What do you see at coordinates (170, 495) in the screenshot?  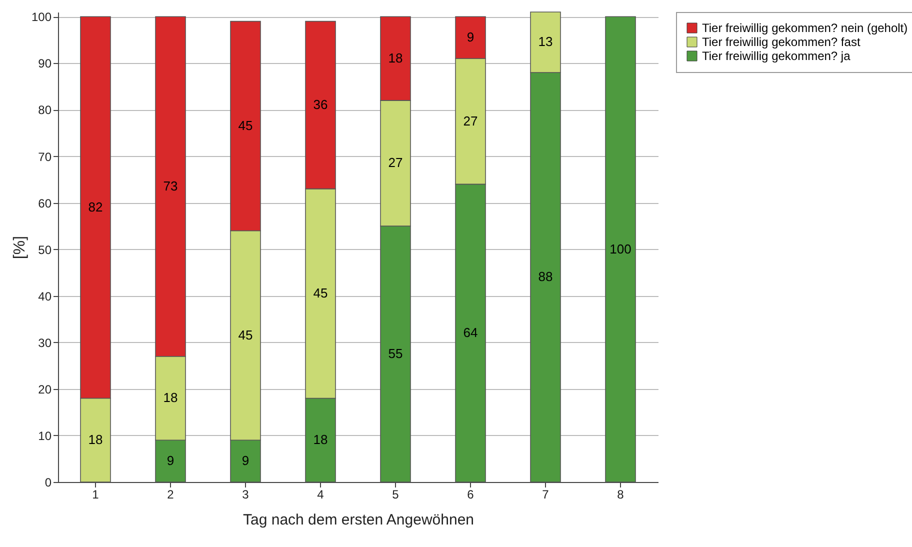 I see `x-tick-label: 2` at bounding box center [170, 495].